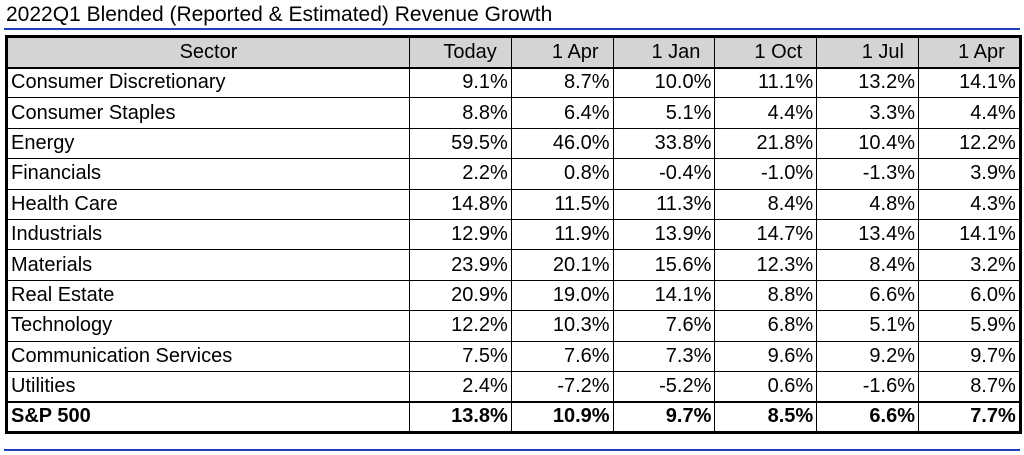  What do you see at coordinates (664, 356) in the screenshot?
I see `growth-value-cell: 7.3%` at bounding box center [664, 356].